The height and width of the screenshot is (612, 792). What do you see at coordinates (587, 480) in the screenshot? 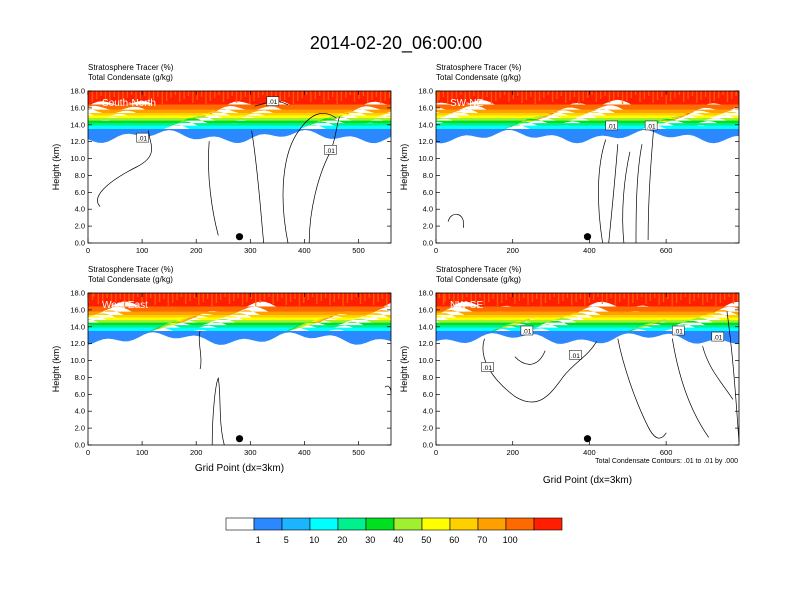
I see `x-axis-label: Grid Point (dx=3km)` at bounding box center [587, 480].